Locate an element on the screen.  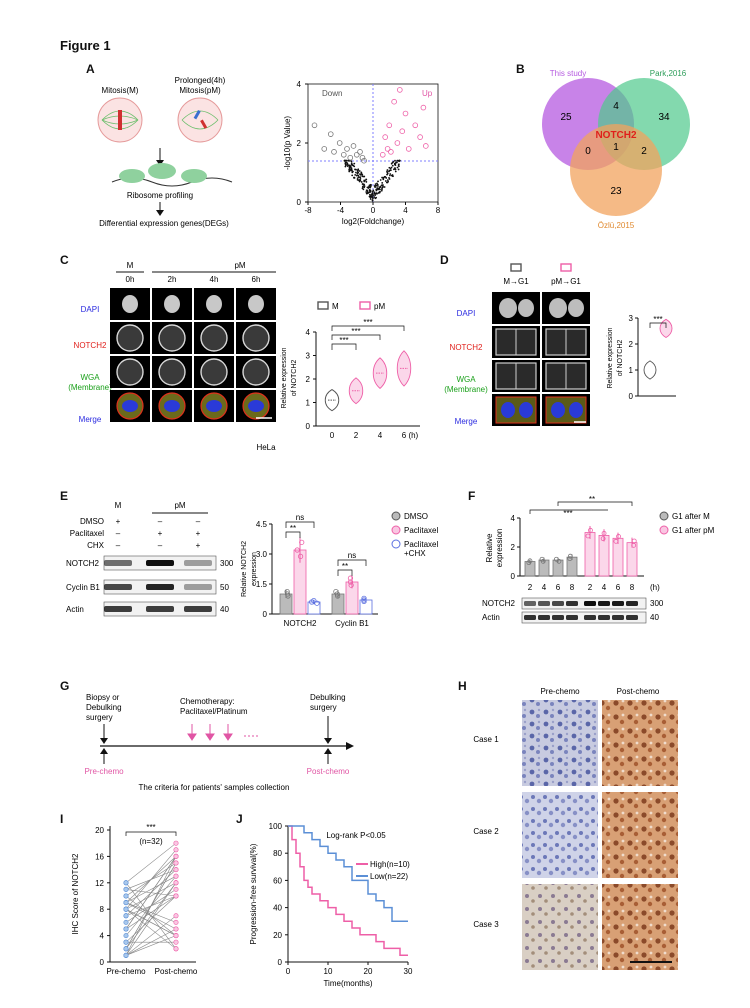
bracket-i is located at coordinates (151, 833).